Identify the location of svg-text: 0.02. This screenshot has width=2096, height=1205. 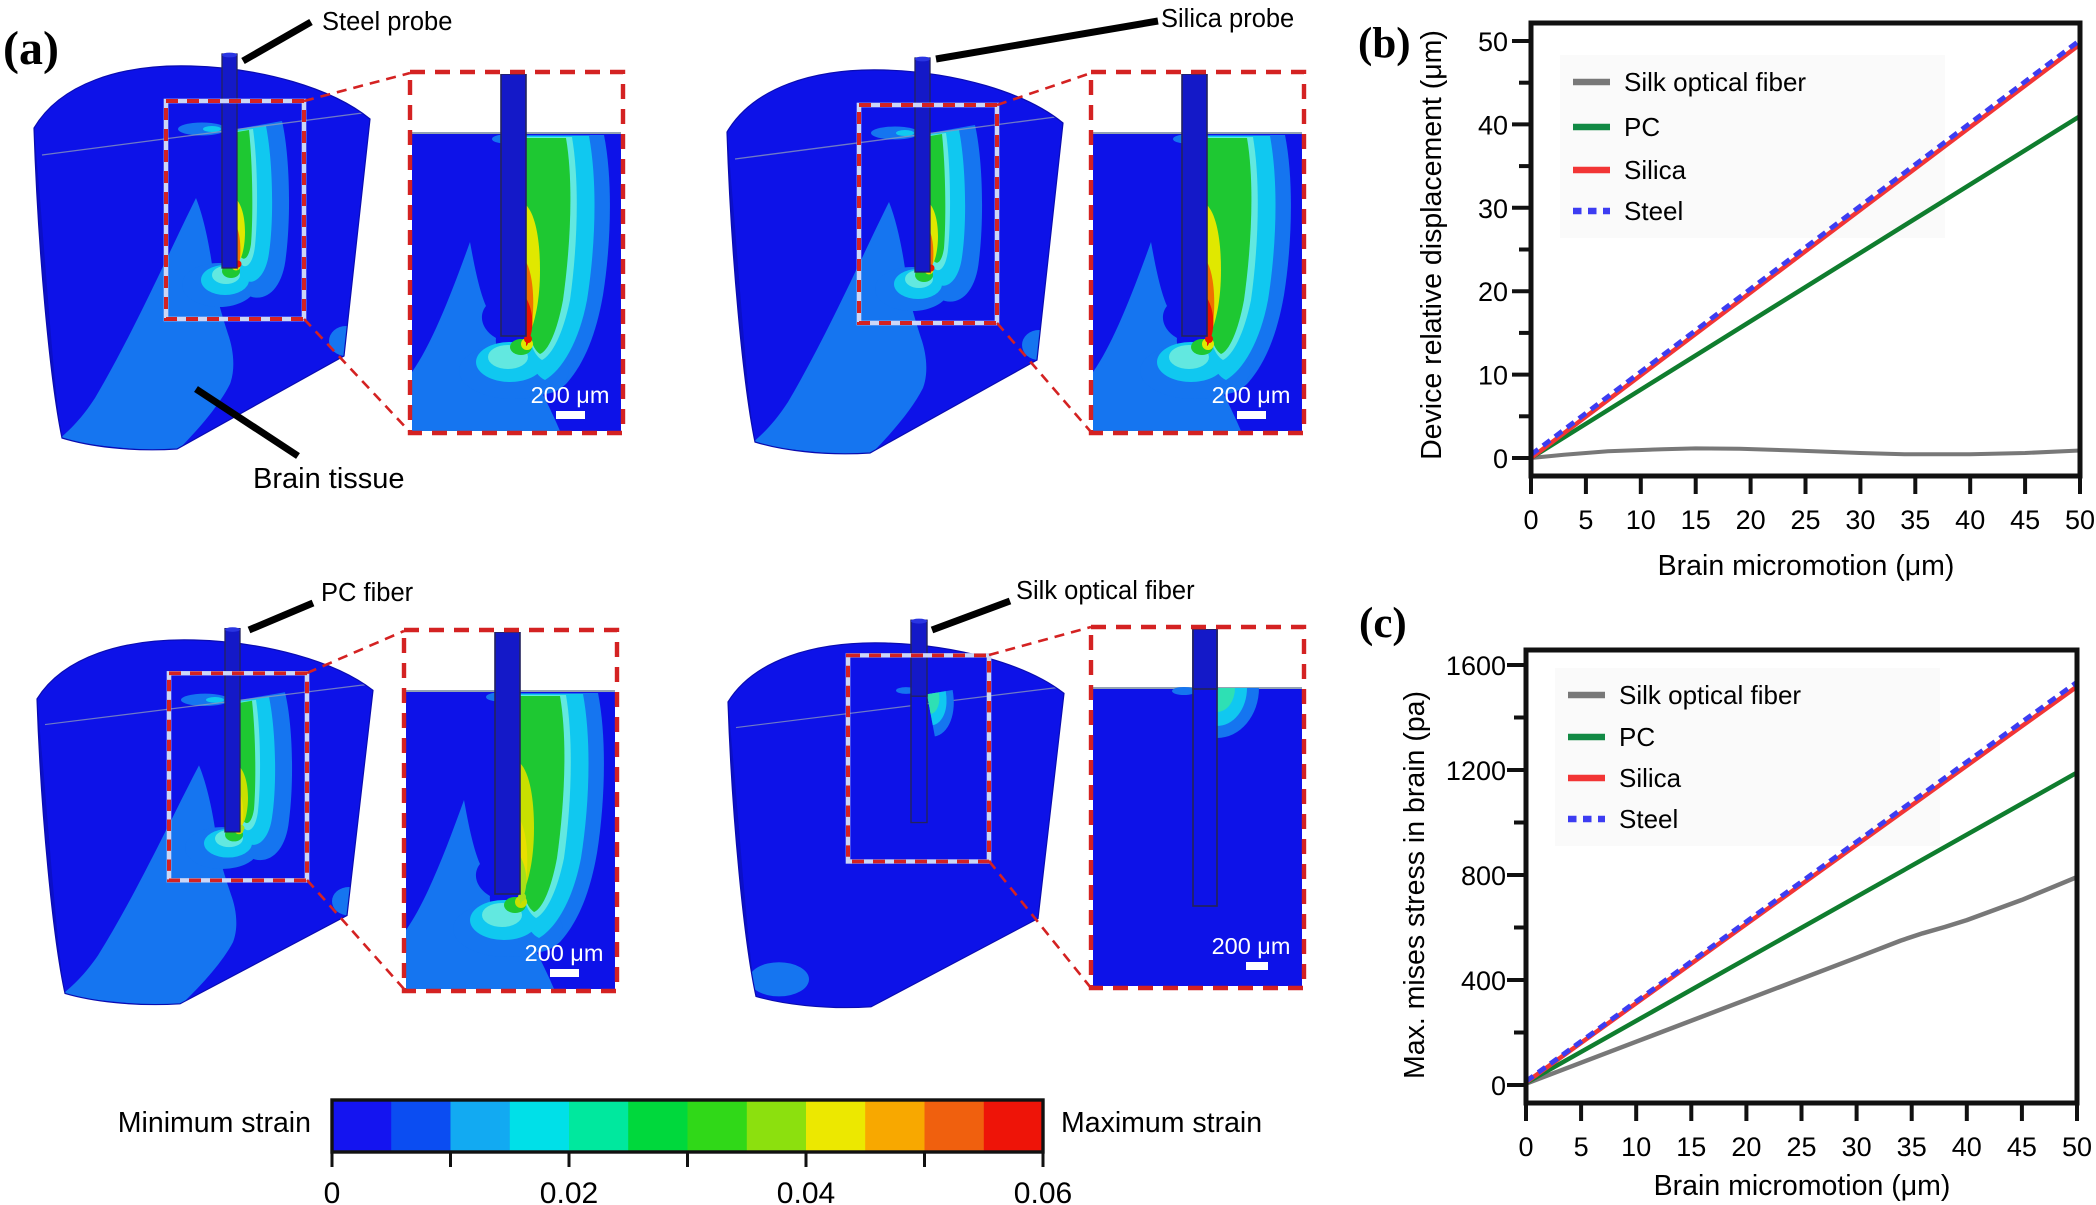
(569, 1191).